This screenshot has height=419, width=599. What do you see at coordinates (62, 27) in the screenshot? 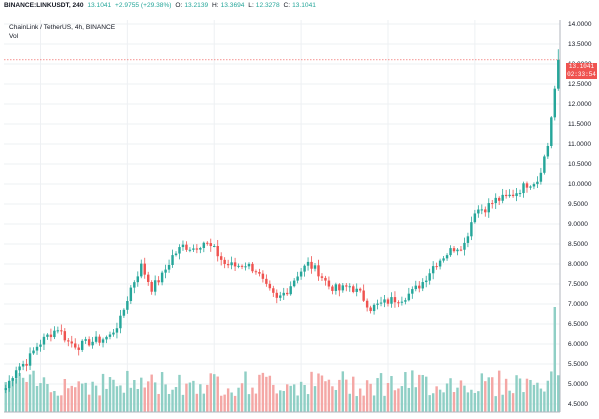
I see `series-legend: ChainLink / TetherUS, 4h, BINANCE` at bounding box center [62, 27].